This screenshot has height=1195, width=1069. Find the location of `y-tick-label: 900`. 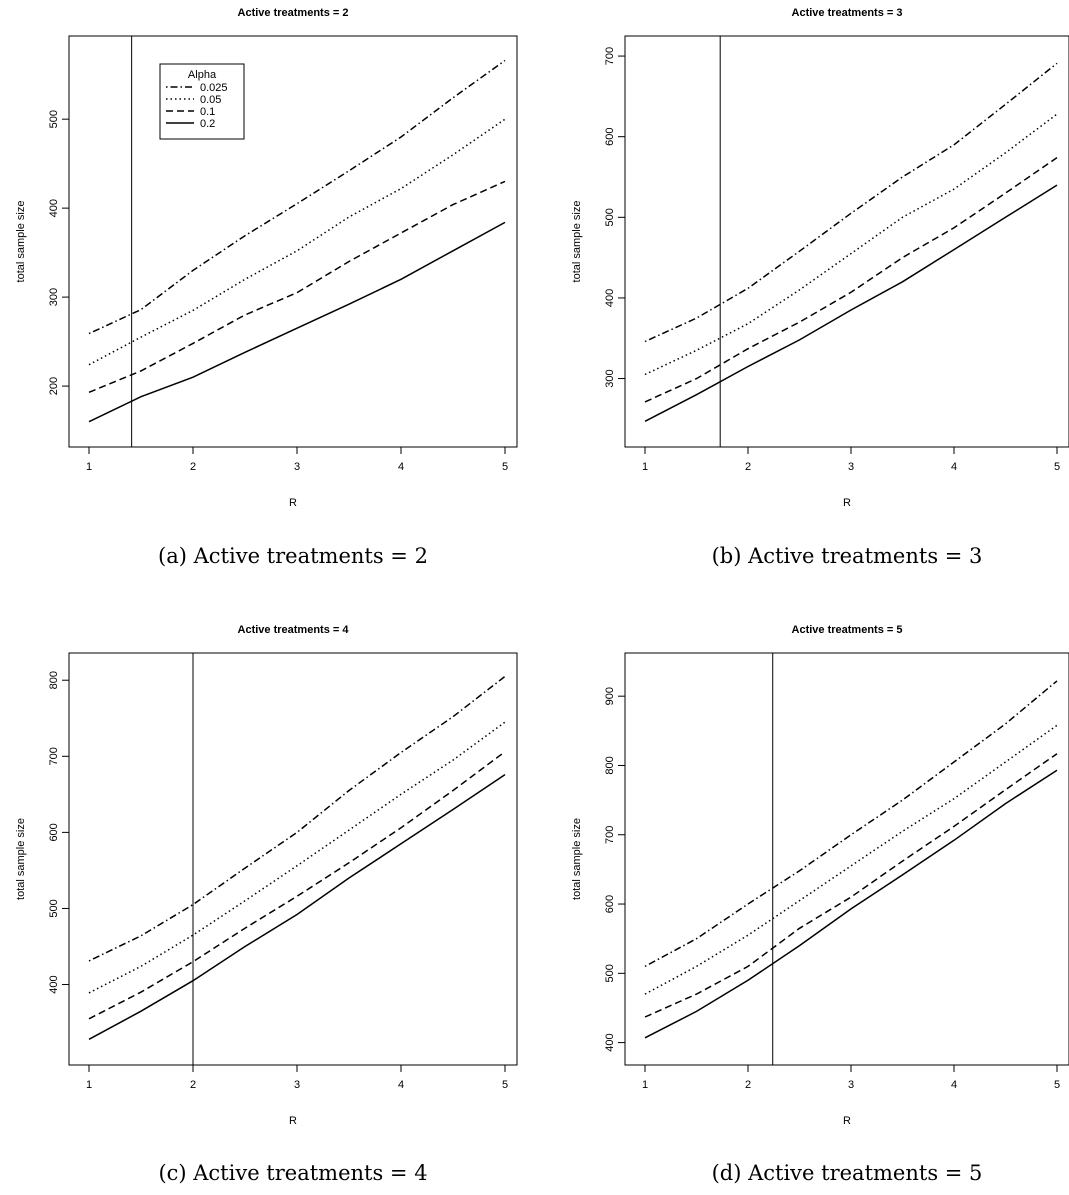

y-tick-label: 900 is located at coordinates (610, 696).